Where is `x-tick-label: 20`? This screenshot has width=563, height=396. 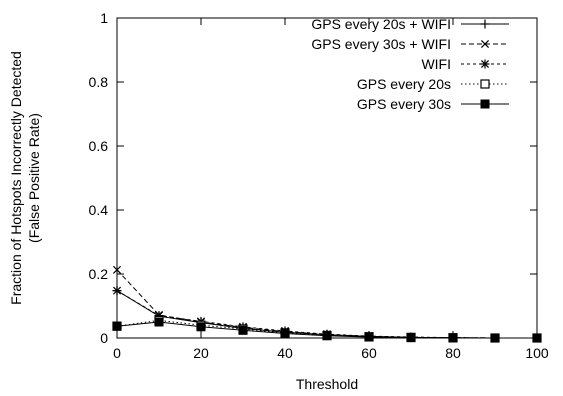 x-tick-label: 20 is located at coordinates (201, 353).